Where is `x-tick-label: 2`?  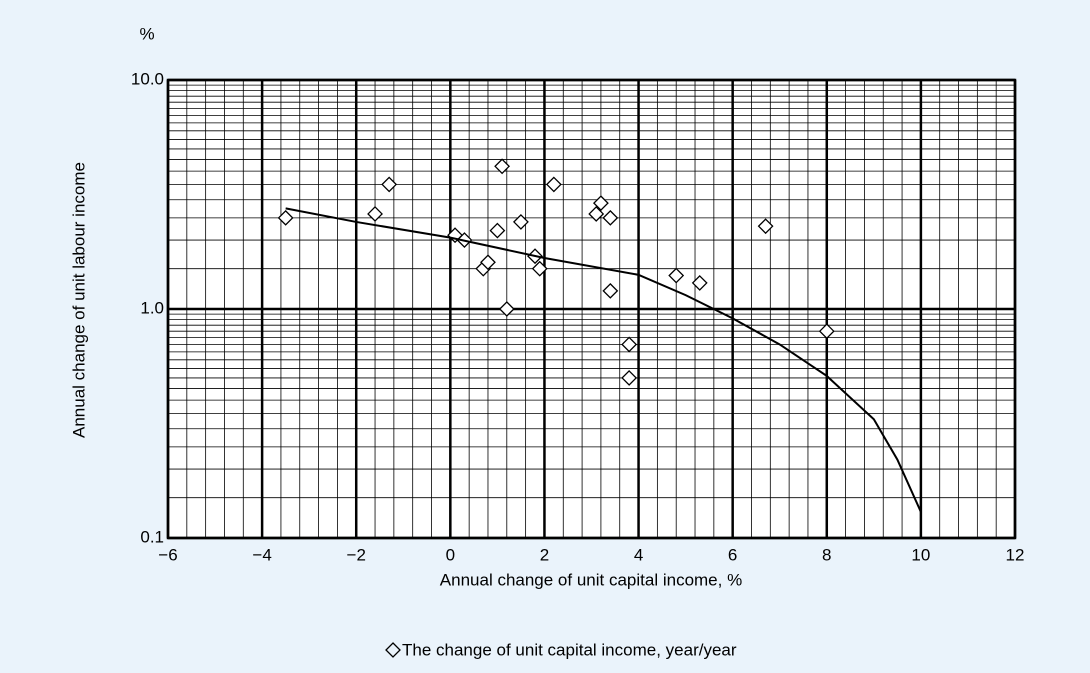
x-tick-label: 2 is located at coordinates (544, 554).